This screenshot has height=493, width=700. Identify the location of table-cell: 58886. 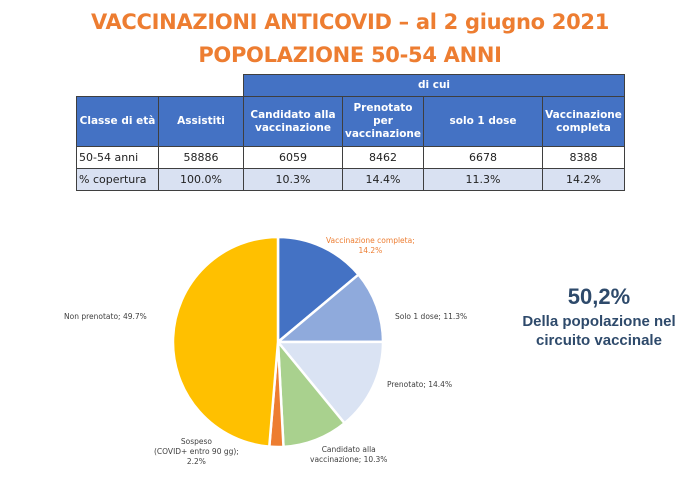
(201, 157).